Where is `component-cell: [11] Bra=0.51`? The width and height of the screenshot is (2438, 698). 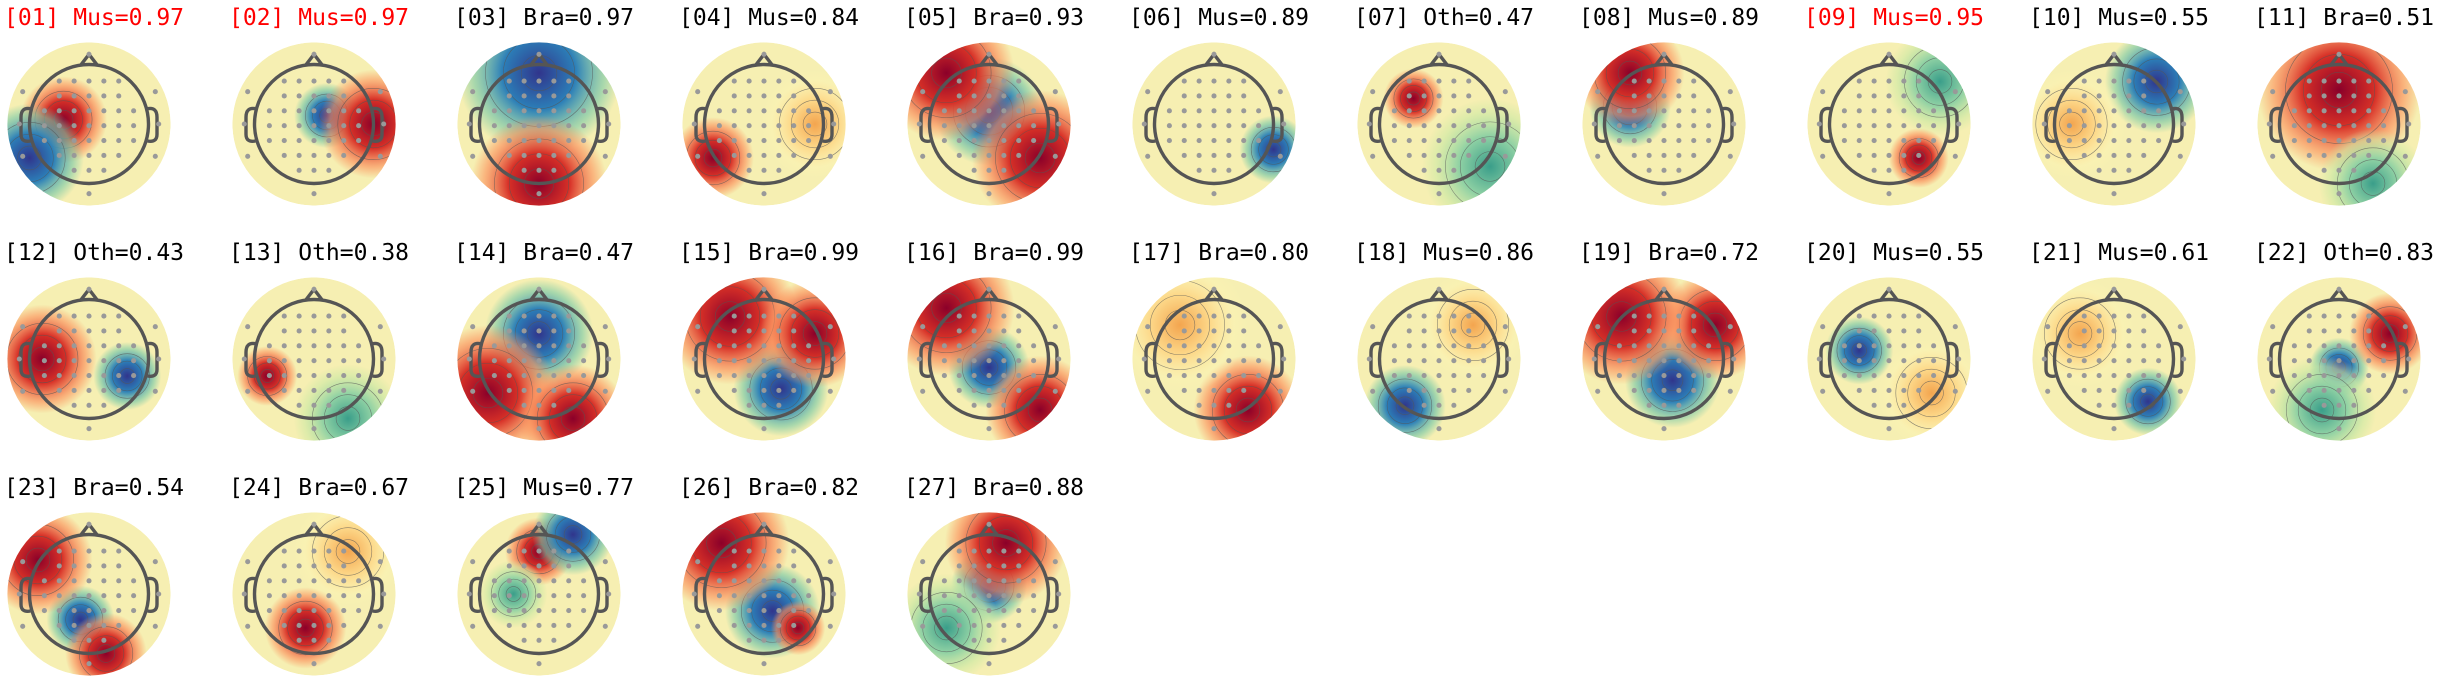
component-cell: [11] Bra=0.51 is located at coordinates (2346, 115).